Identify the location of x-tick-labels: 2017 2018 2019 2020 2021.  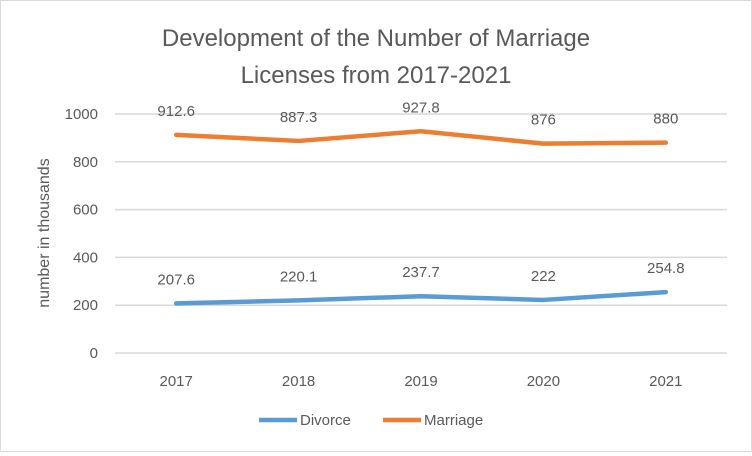
(421, 381).